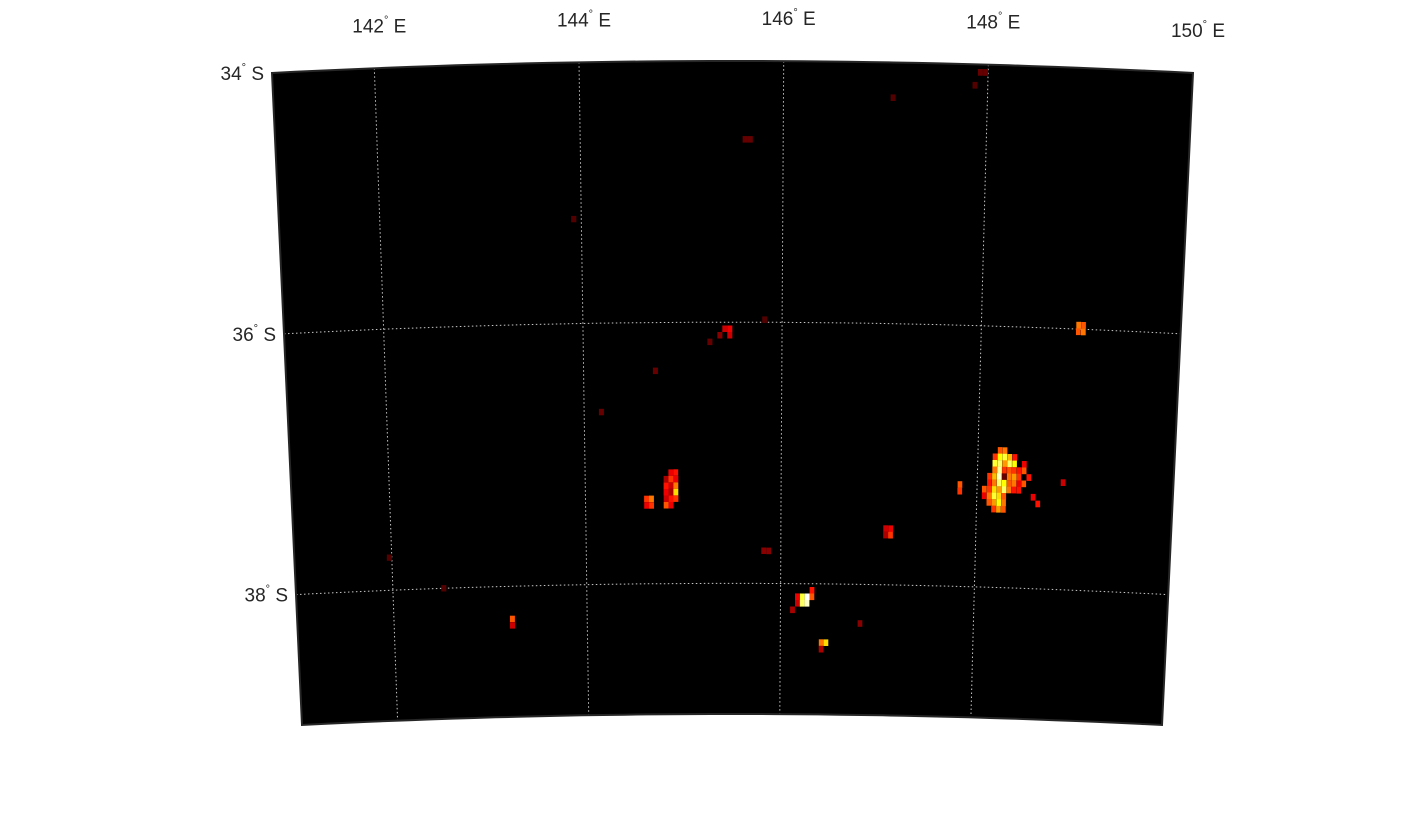 The height and width of the screenshot is (816, 1416). Describe the element at coordinates (255, 334) in the screenshot. I see `lat-tick-label: 36° S` at that location.